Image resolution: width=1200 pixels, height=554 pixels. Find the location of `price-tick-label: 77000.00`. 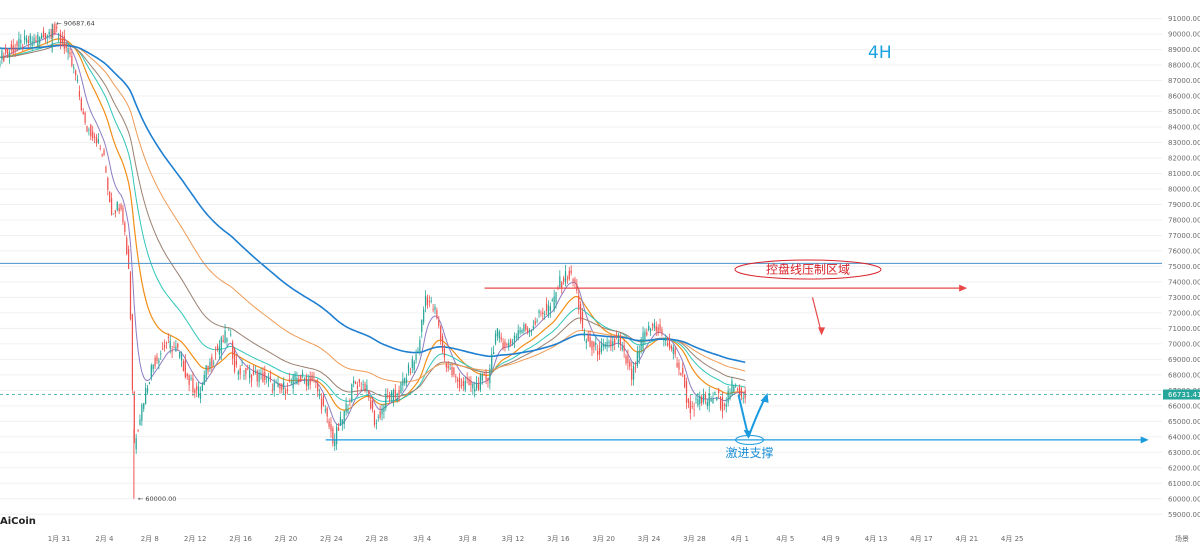

price-tick-label: 77000.00 is located at coordinates (1184, 236).